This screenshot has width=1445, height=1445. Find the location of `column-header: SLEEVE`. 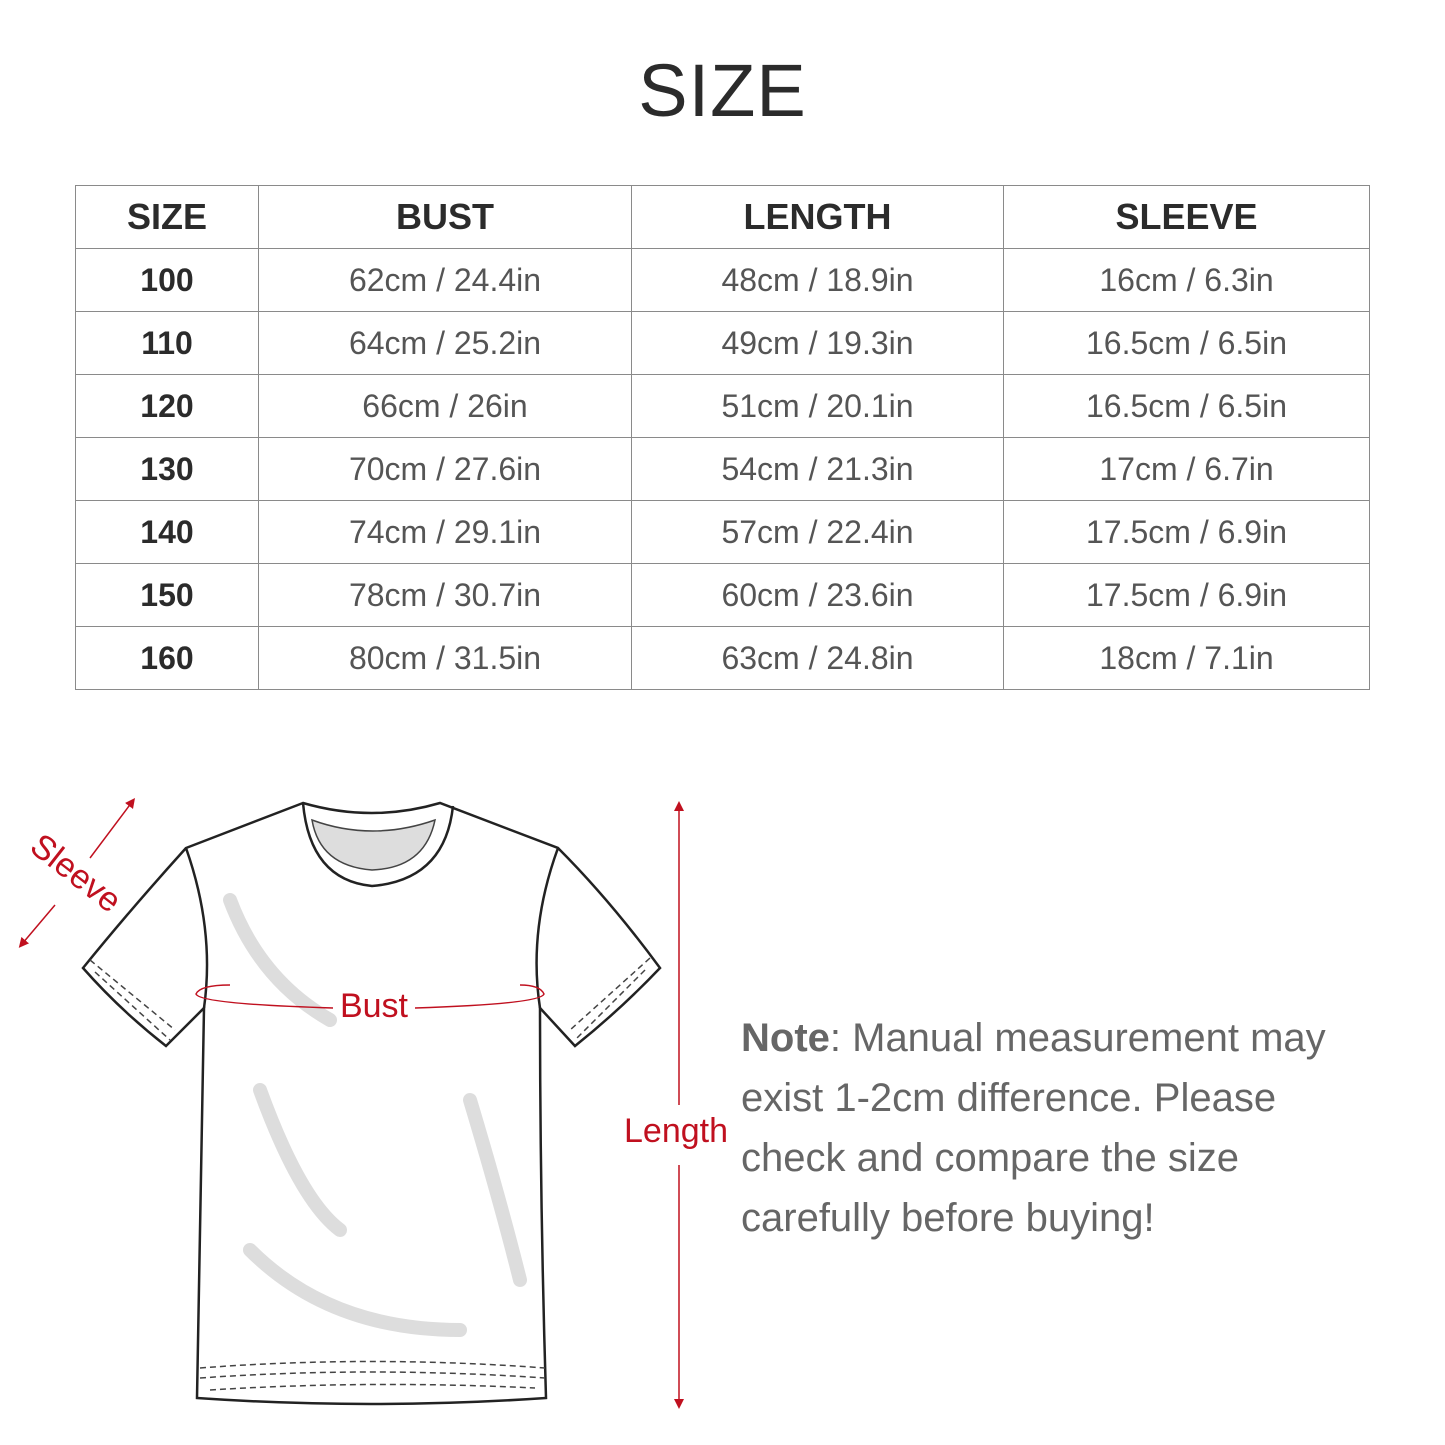

column-header: SLEEVE is located at coordinates (1186, 217).